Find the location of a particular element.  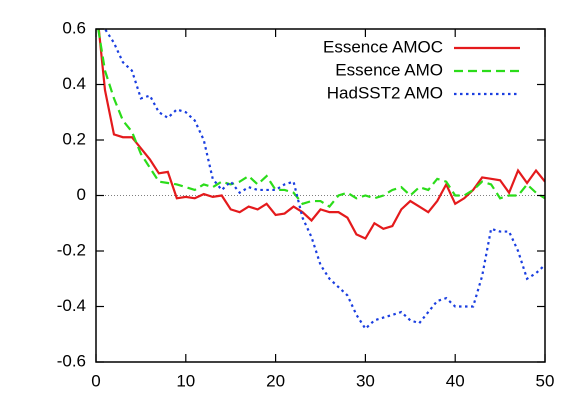

x-tick-label: 40 is located at coordinates (455, 380).